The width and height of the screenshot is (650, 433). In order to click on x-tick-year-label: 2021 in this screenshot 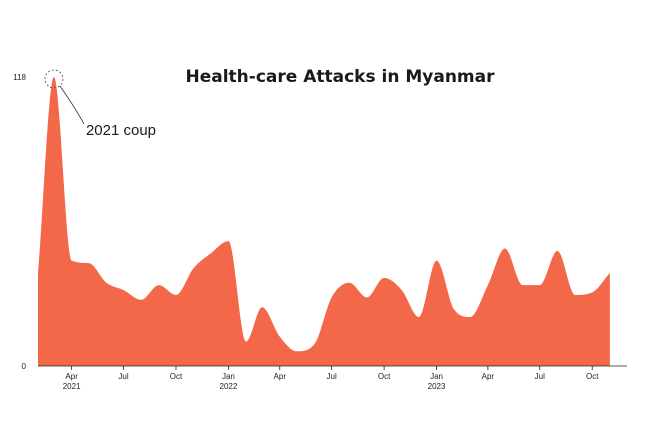, I will do `click(72, 386)`.